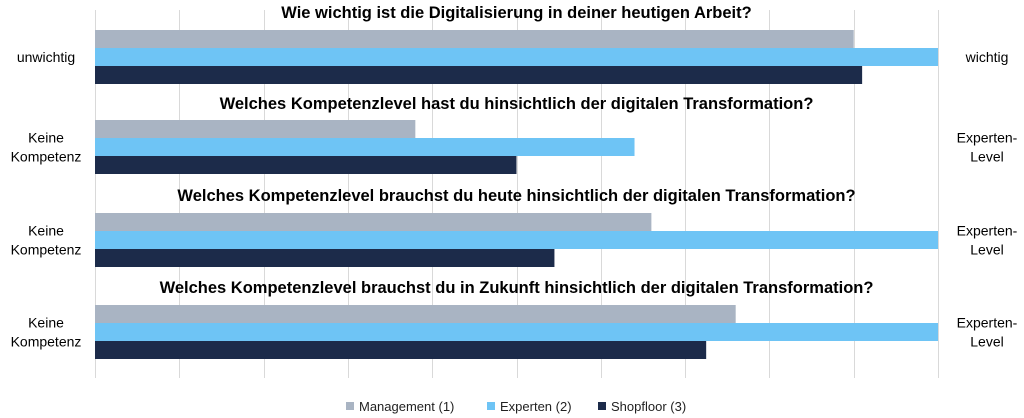  I want to click on right-label-4: Level, so click(986, 342).